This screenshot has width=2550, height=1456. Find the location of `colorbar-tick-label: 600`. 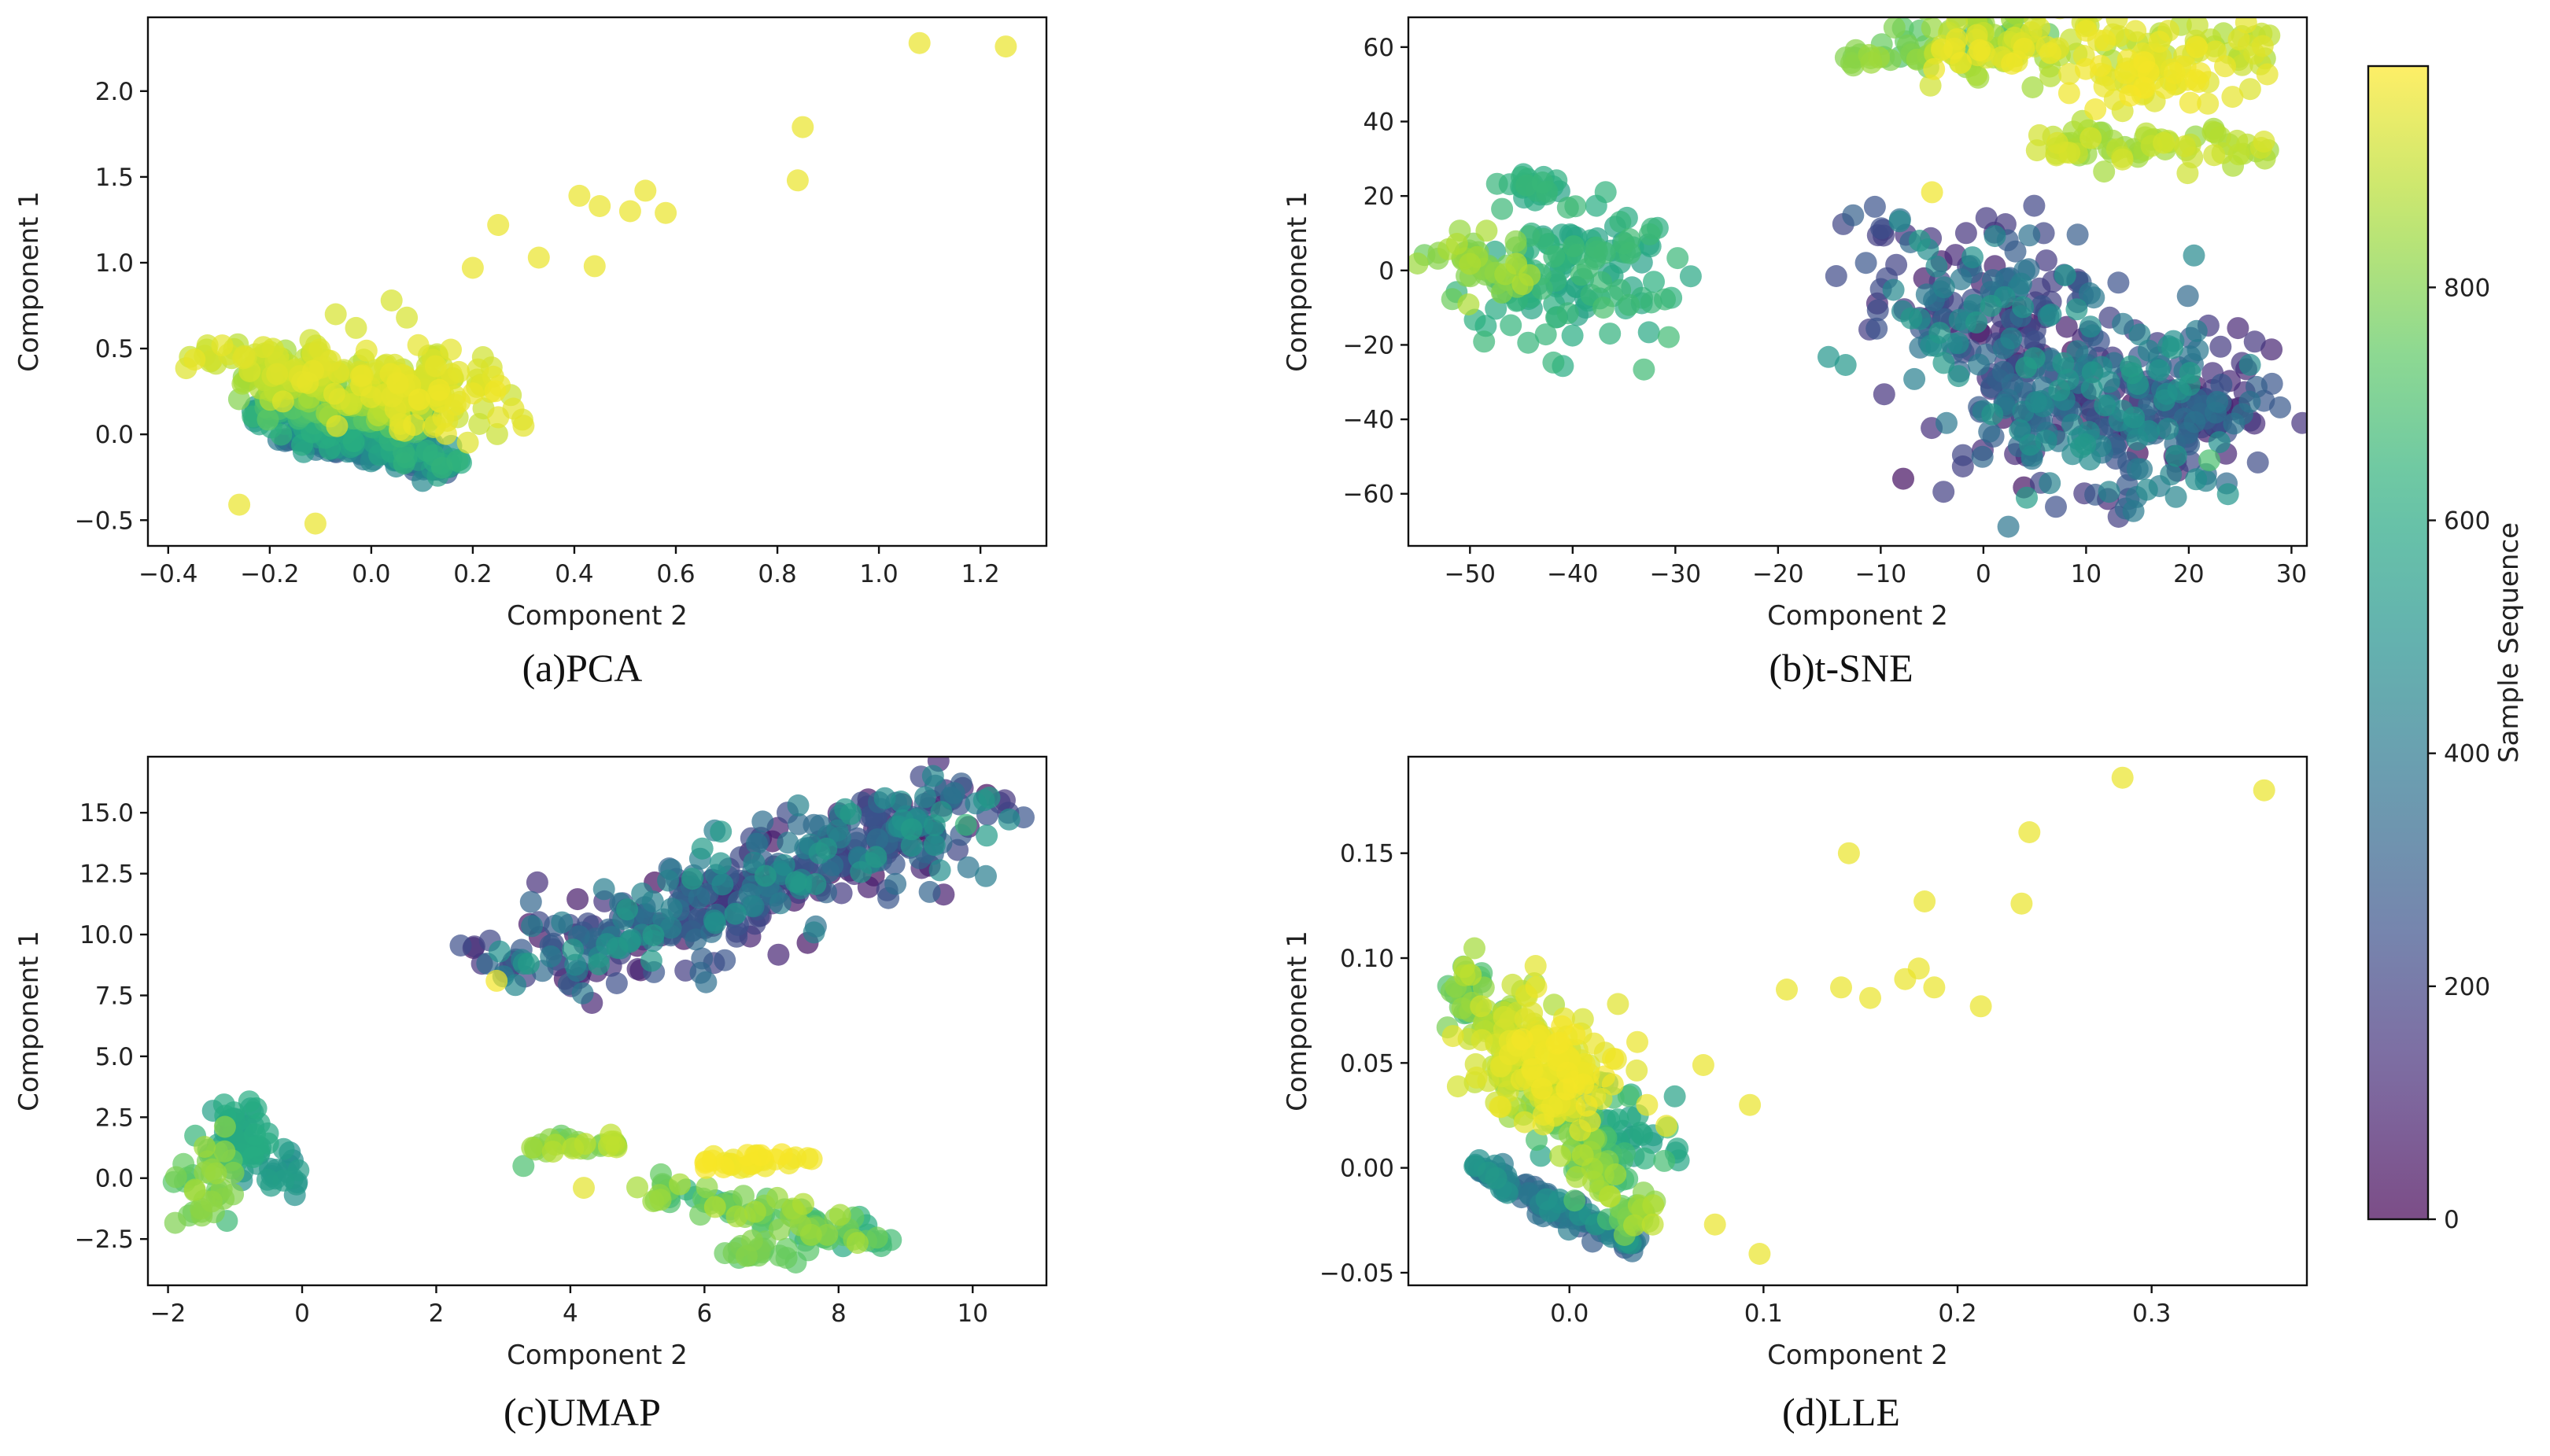

colorbar-tick-label: 600 is located at coordinates (2467, 521).